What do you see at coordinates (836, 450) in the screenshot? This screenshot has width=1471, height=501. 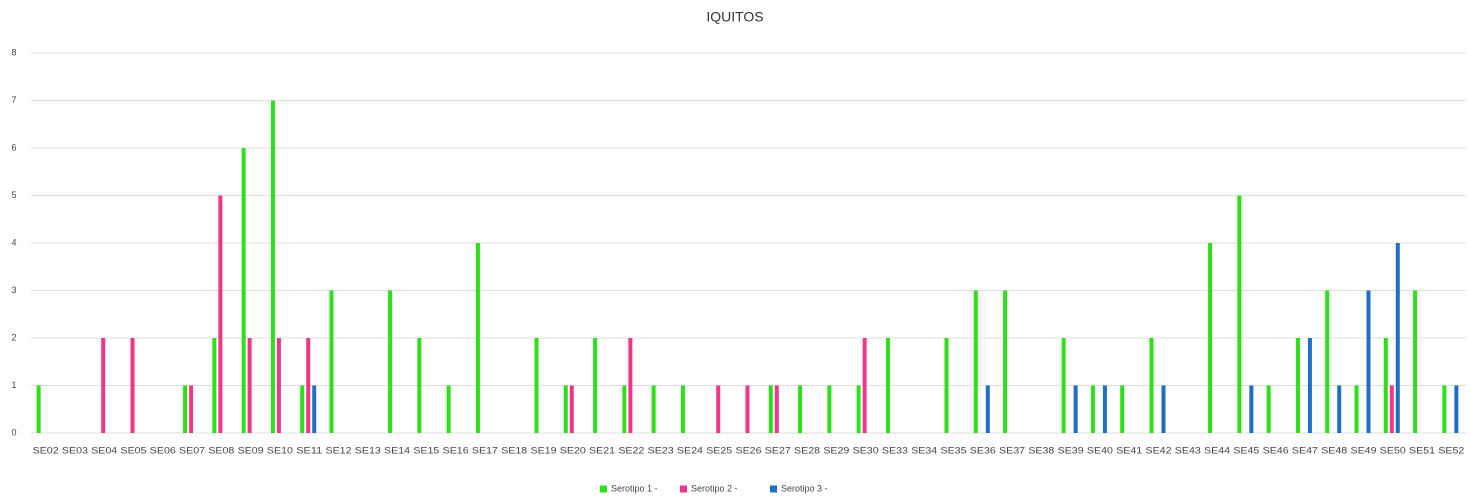 I see `x-tick-label: SE29` at bounding box center [836, 450].